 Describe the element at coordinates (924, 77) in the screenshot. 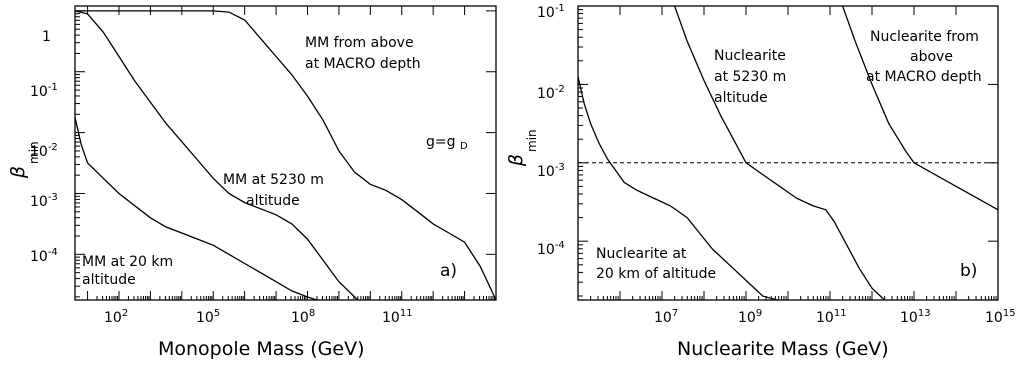

I see `panel-b-label-above-3: at MACRO depth` at that location.